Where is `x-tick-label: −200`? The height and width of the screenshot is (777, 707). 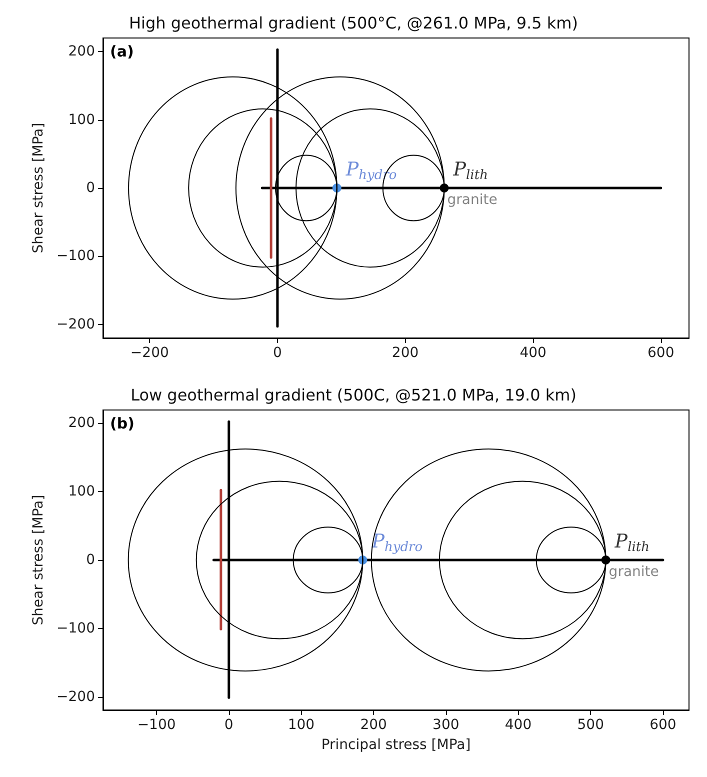 x-tick-label: −200 is located at coordinates (149, 353).